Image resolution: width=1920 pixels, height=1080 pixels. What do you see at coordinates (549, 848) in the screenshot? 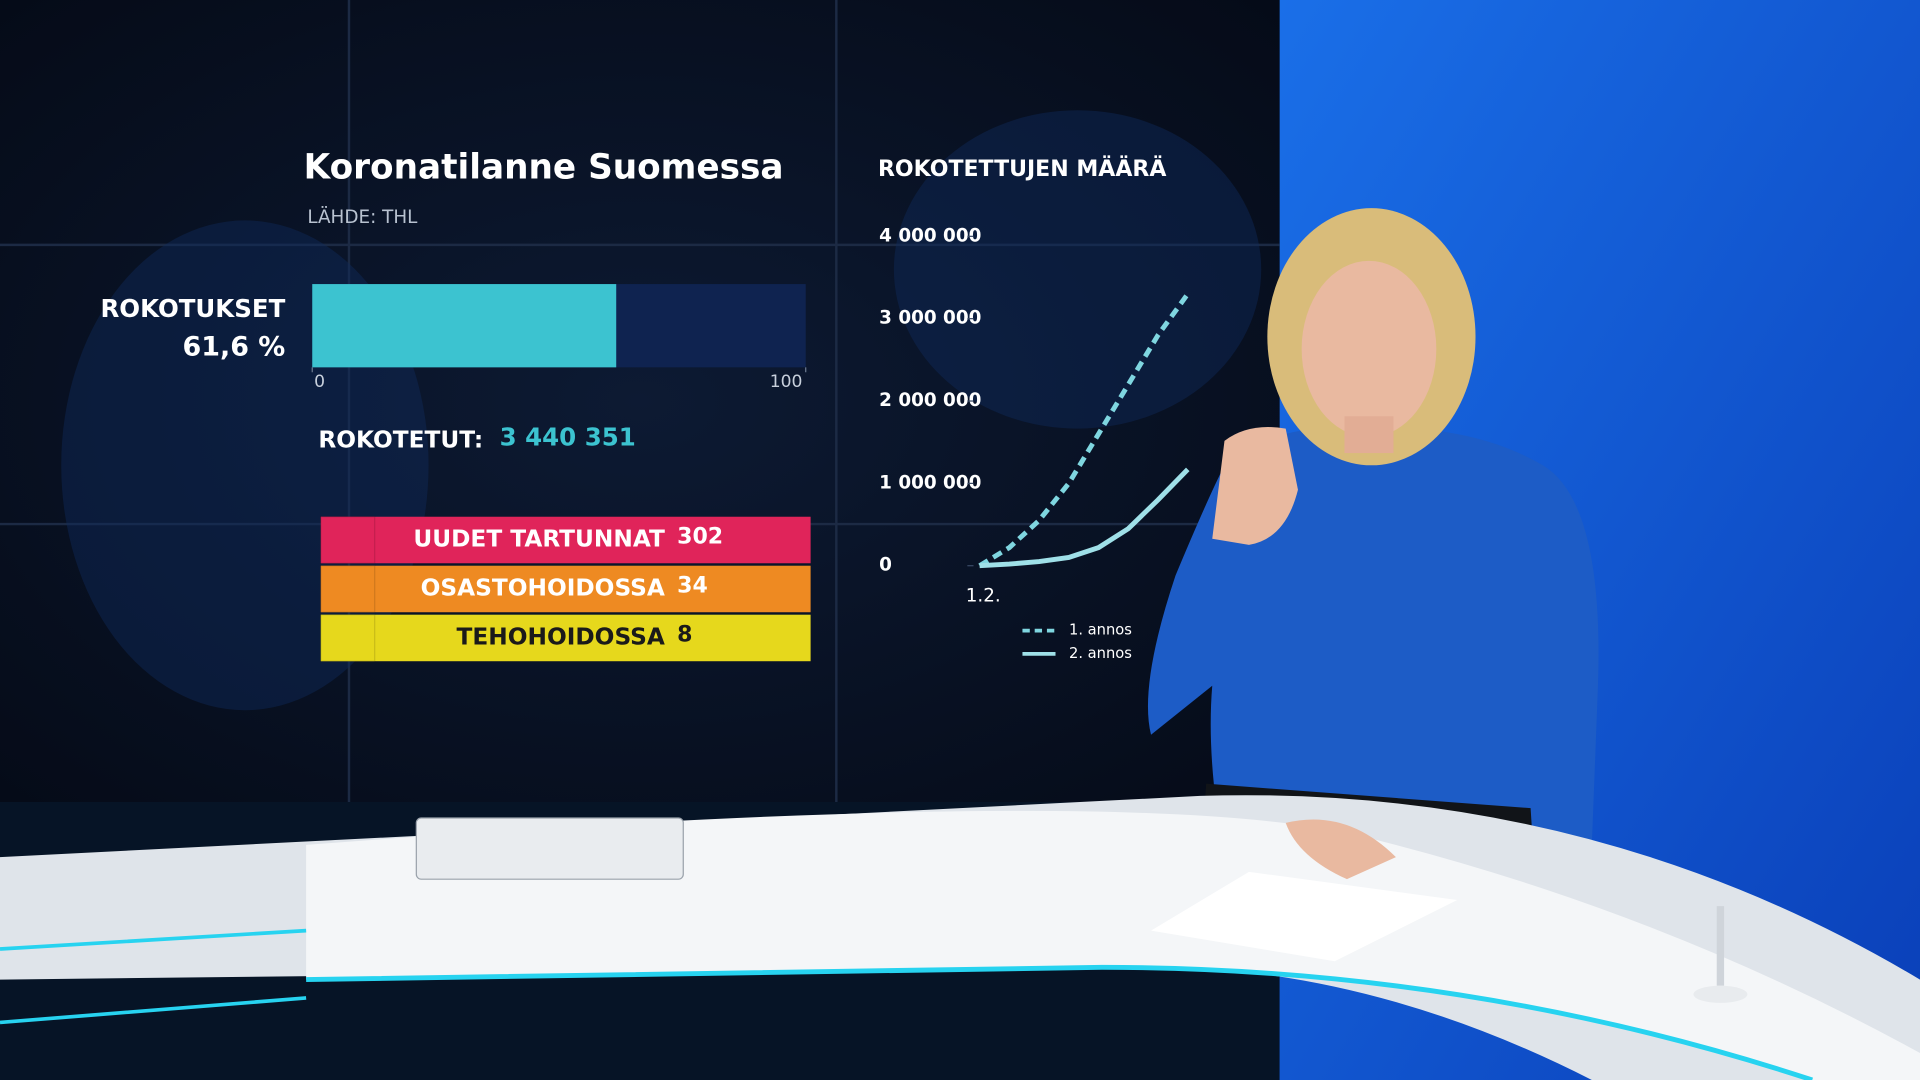
I see `laptop` at bounding box center [549, 848].